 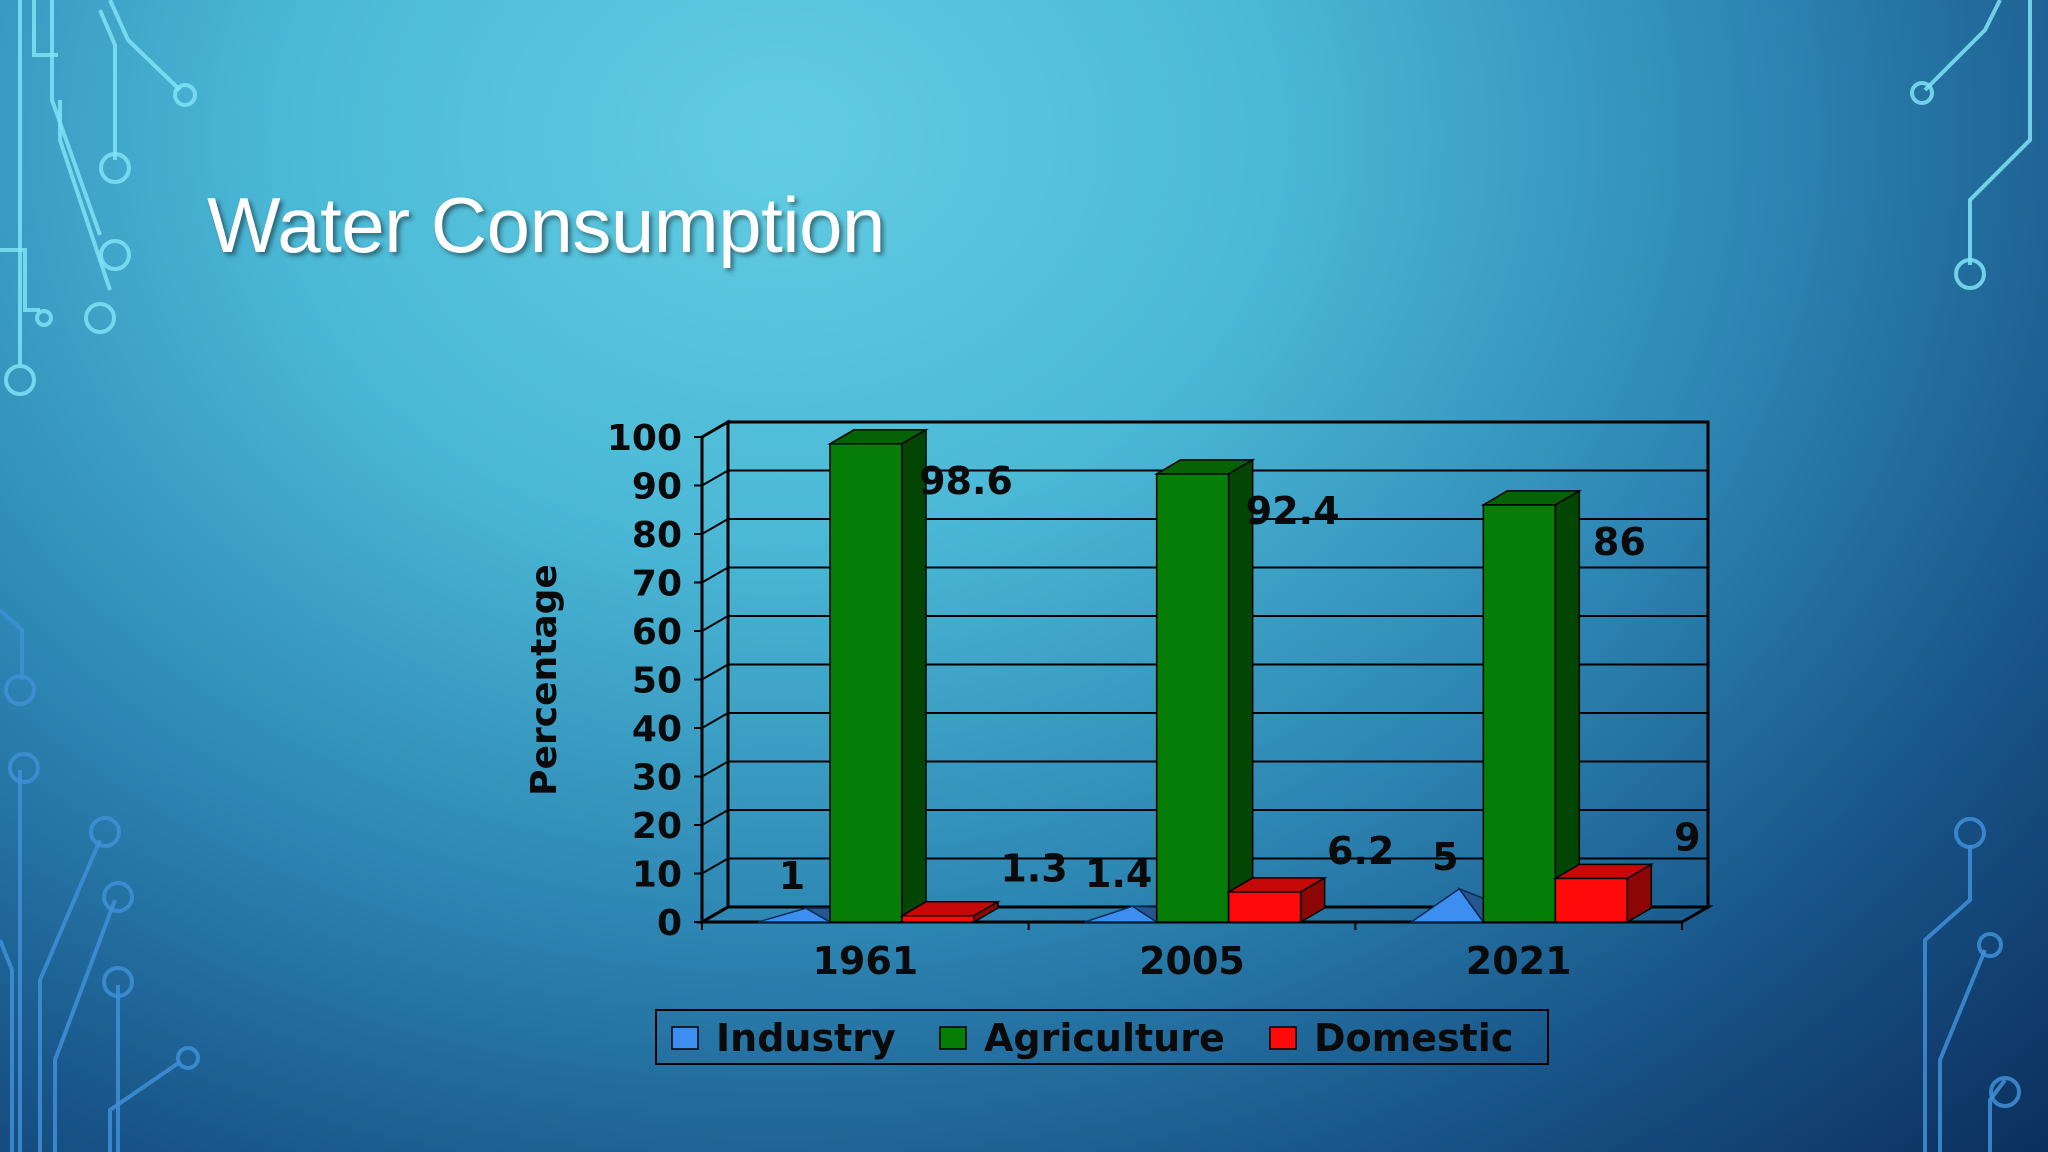 What do you see at coordinates (657, 826) in the screenshot?
I see `y-tick-label: 20` at bounding box center [657, 826].